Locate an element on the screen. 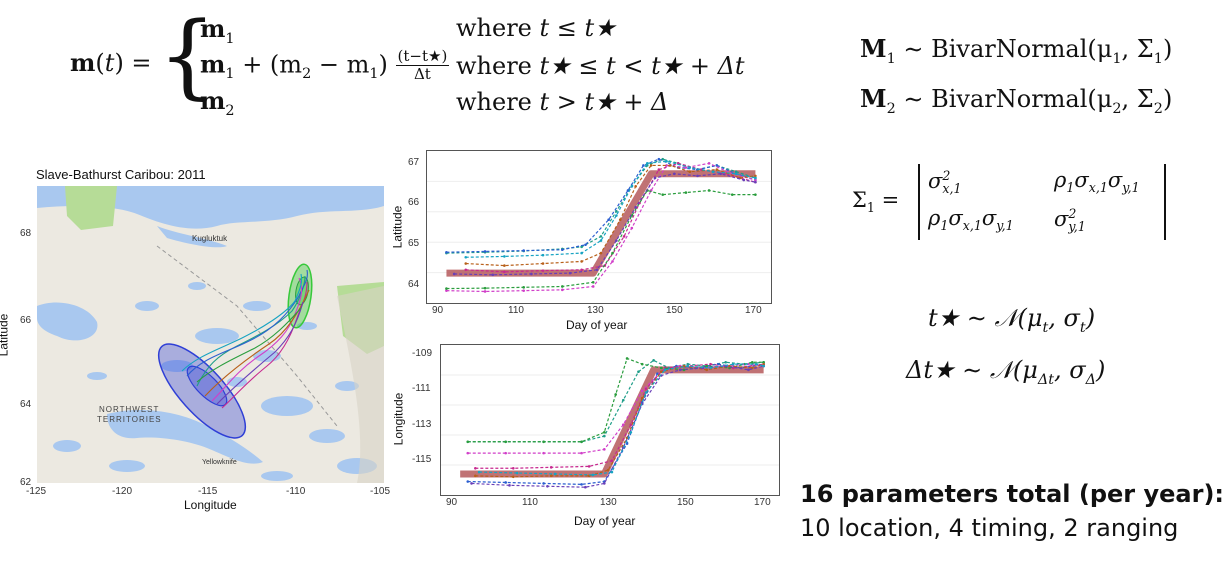 Image resolution: width=1226 pixels, height=566 pixels. lat-ytick-65: 65 is located at coordinates (414, 243).